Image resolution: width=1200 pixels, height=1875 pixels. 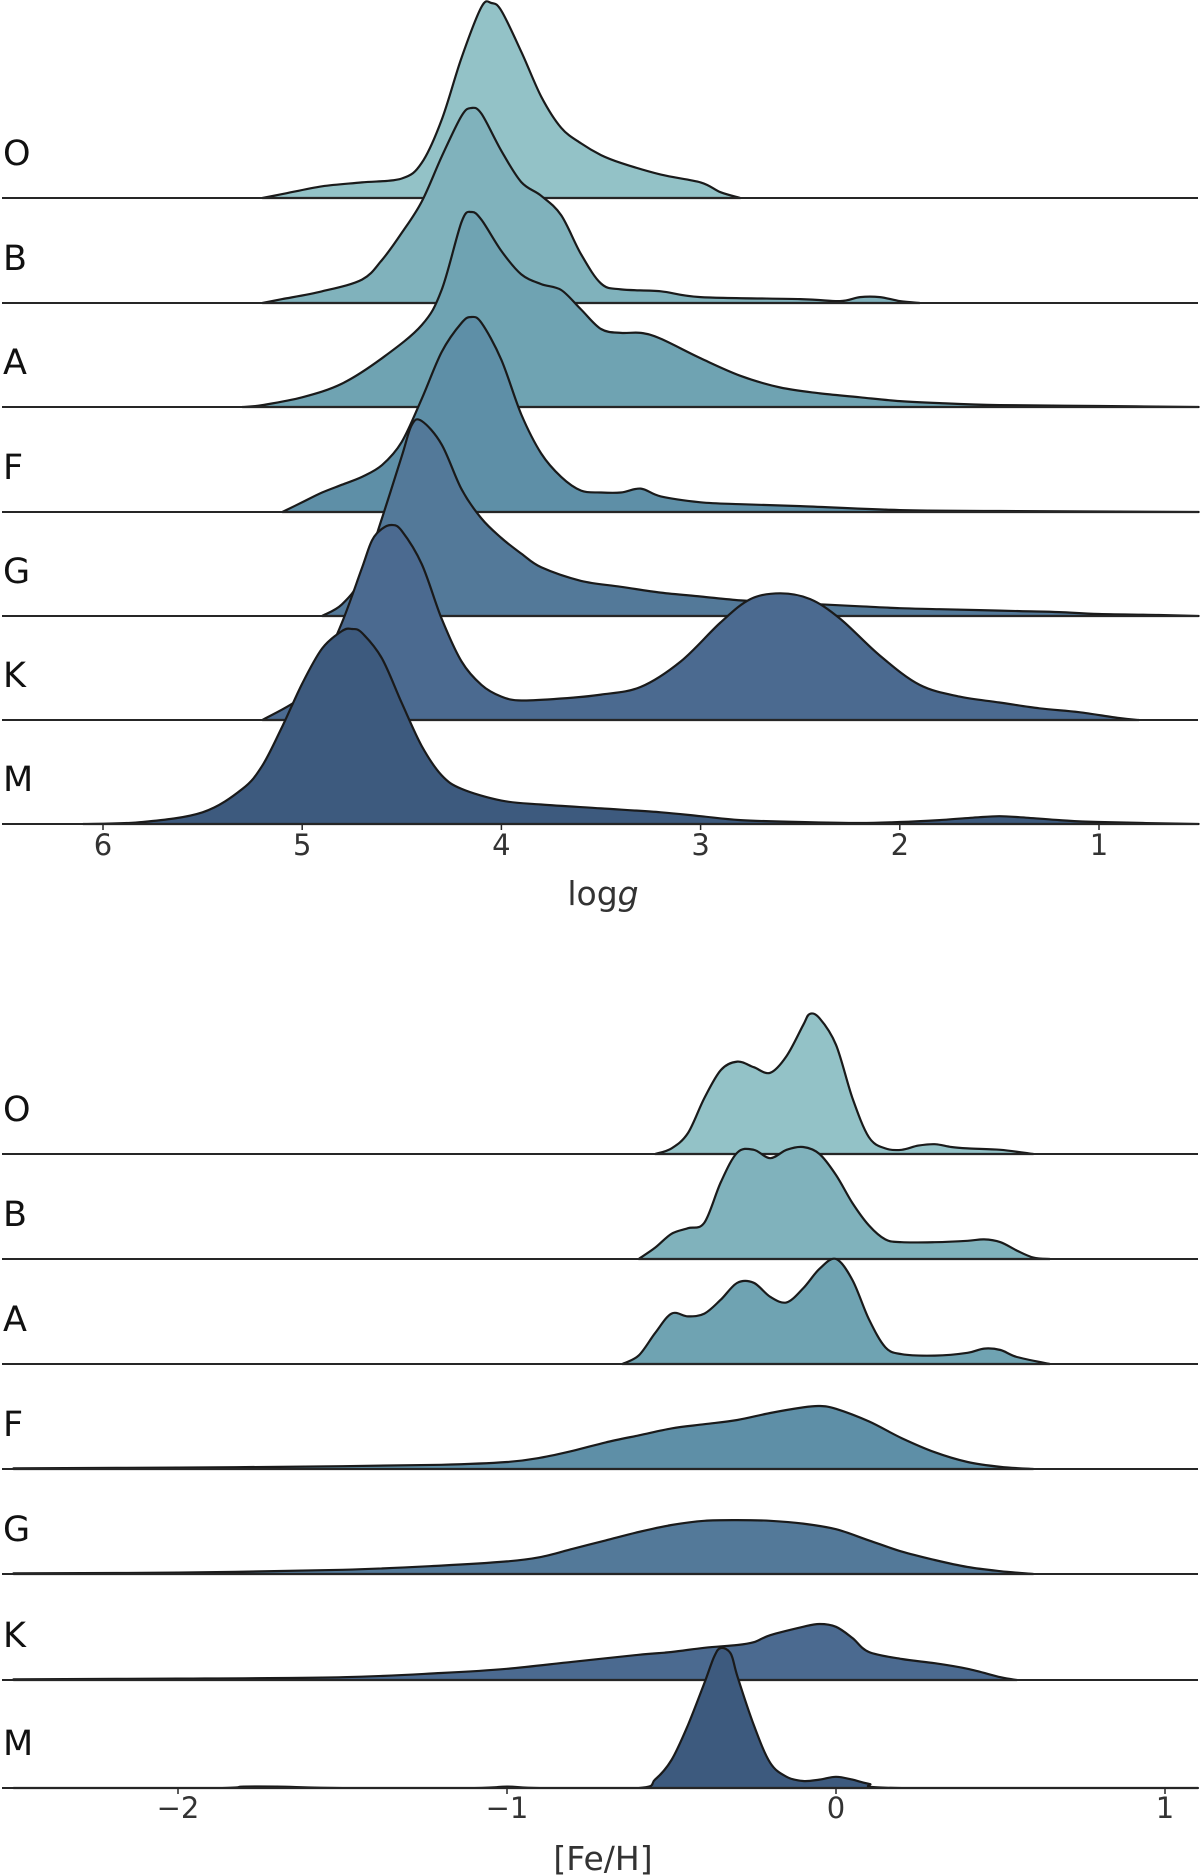 What do you see at coordinates (103, 845) in the screenshot?
I see `x-tick-label: 6` at bounding box center [103, 845].